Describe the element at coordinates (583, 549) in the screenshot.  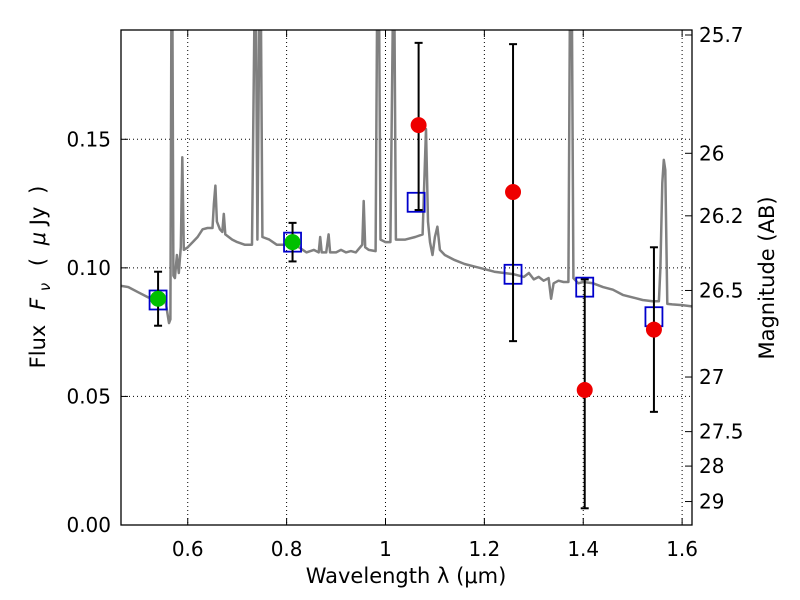
I see `x-tick-label: 1.4` at that location.